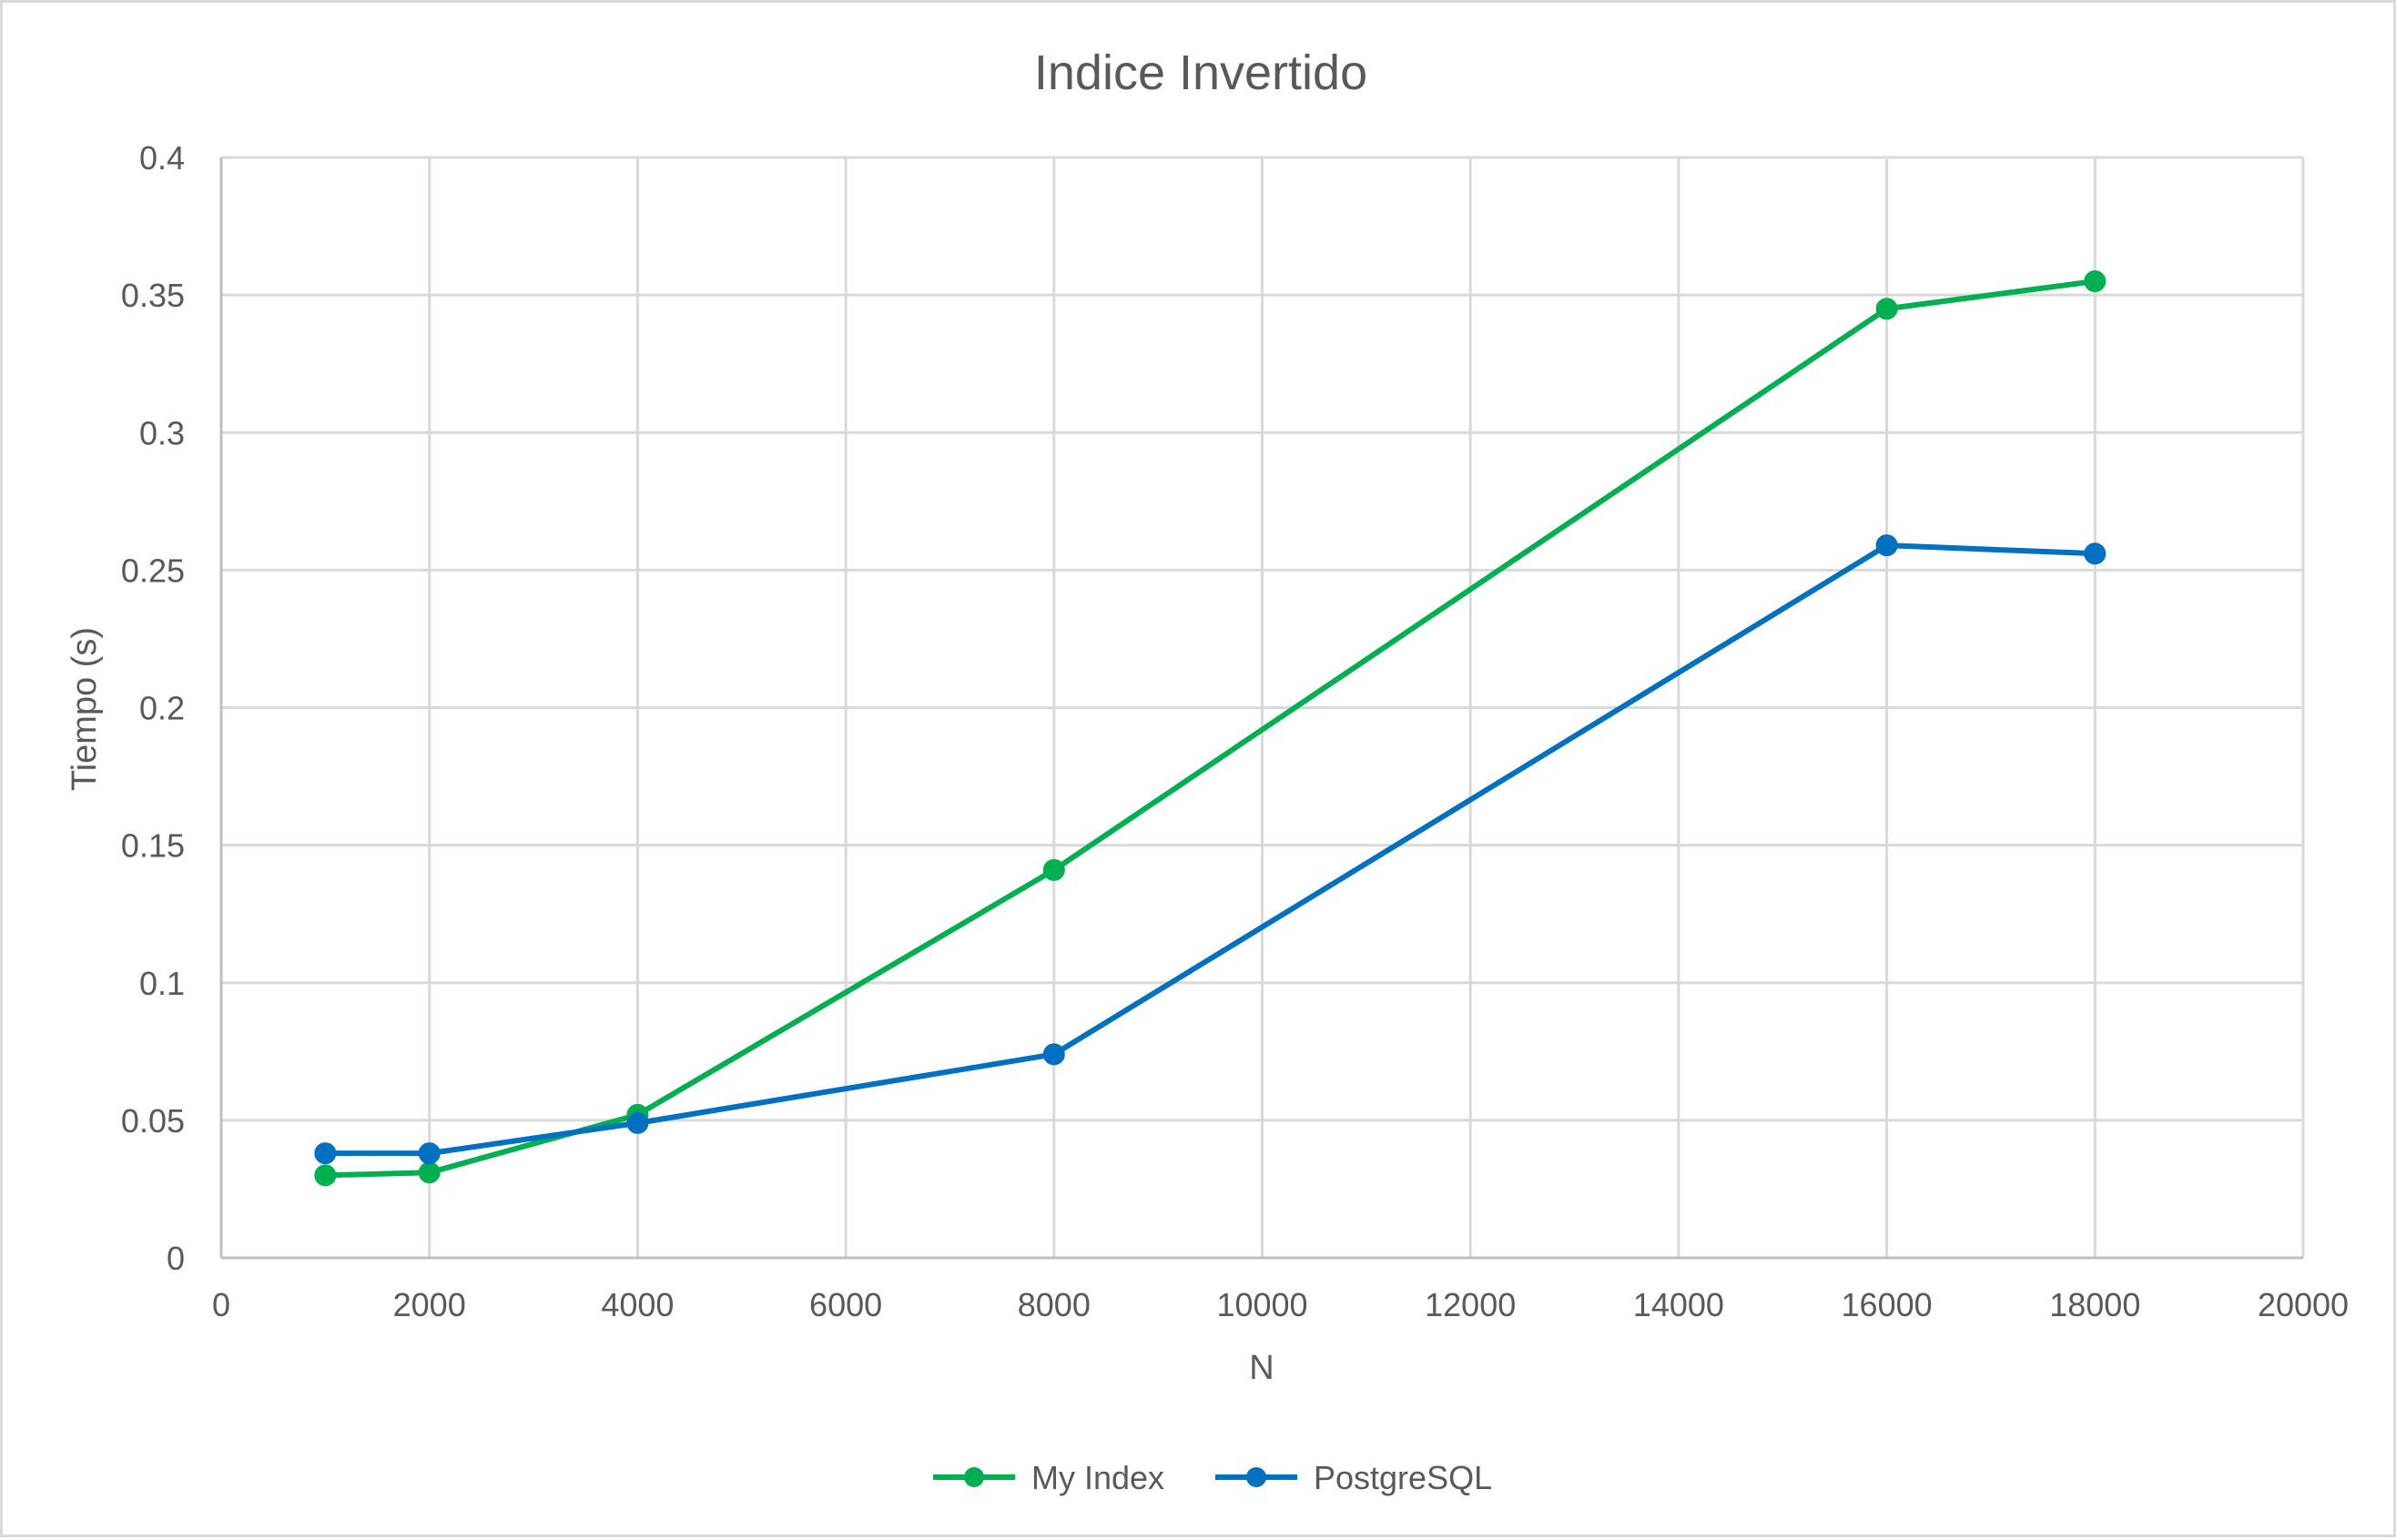  Describe the element at coordinates (637, 1304) in the screenshot. I see `x-tick-label: 4000` at that location.